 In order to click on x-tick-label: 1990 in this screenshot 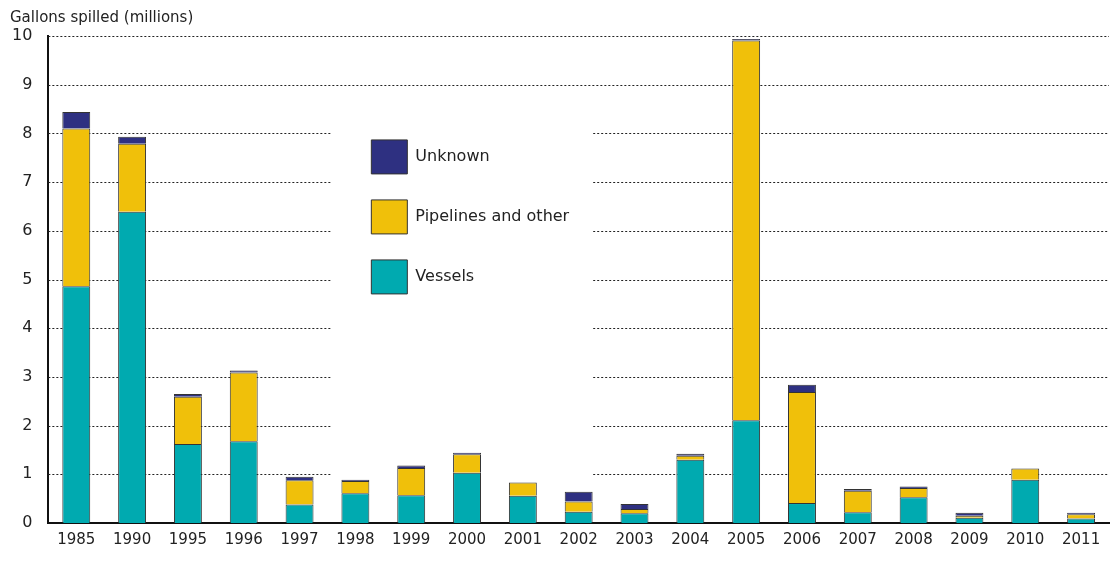, I will do `click(132, 538)`.